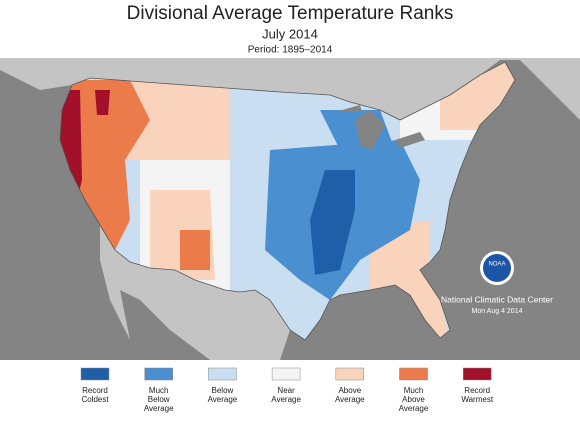 The image size is (580, 423). I want to click on canada, so click(290, 89).